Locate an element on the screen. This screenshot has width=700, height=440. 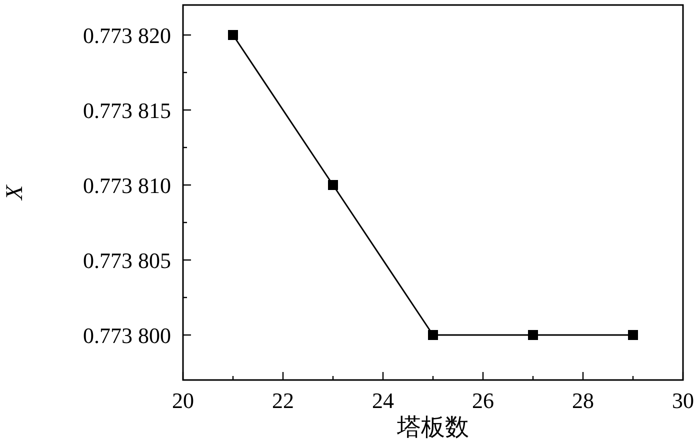
x-tick-label: 24 is located at coordinates (383, 400).